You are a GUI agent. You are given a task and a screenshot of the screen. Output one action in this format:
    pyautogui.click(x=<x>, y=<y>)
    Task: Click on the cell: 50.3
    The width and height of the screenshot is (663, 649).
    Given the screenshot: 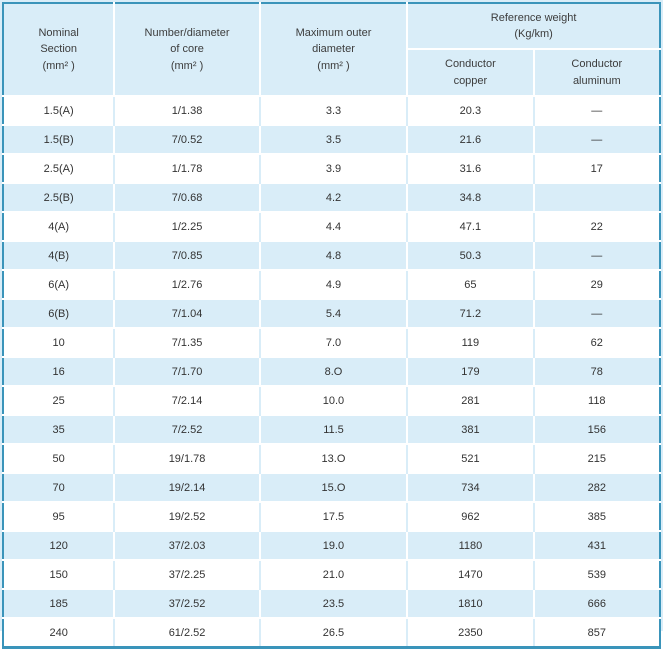 What is the action you would take?
    pyautogui.click(x=470, y=255)
    